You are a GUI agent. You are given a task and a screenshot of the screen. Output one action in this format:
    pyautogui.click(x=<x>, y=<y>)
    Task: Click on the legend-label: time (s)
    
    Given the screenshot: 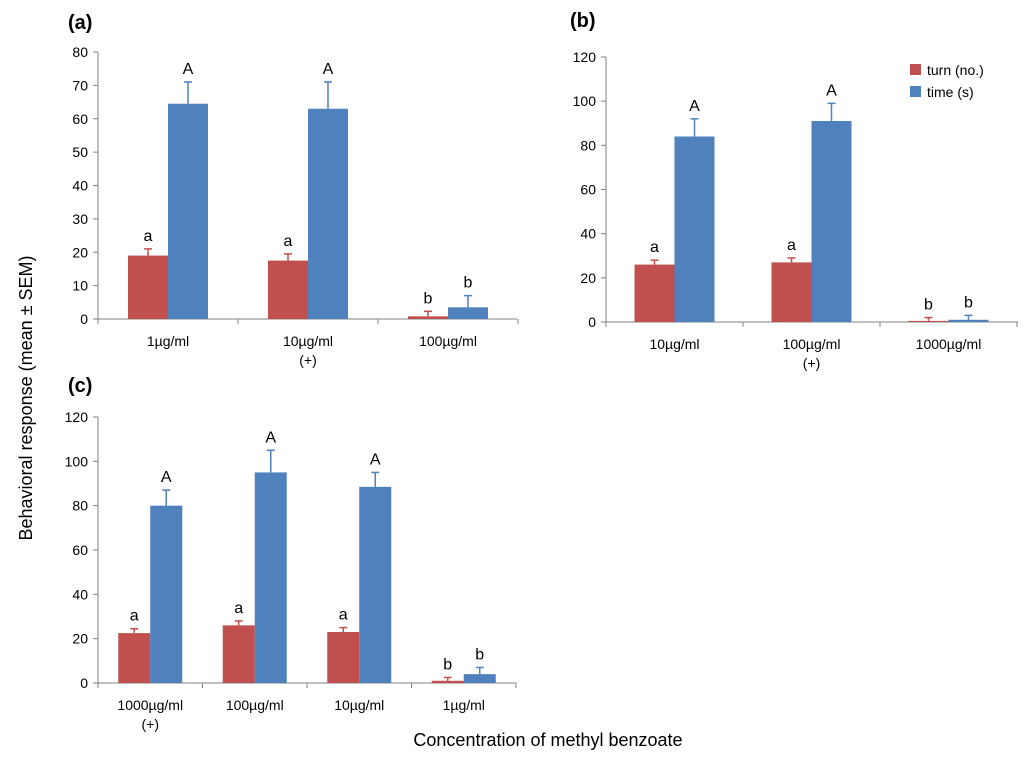 What is the action you would take?
    pyautogui.click(x=950, y=92)
    